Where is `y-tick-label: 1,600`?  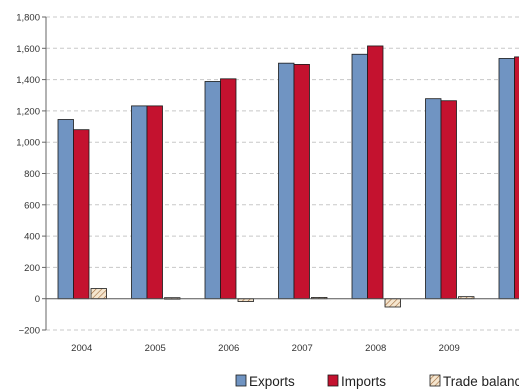
y-tick-label: 1,600 is located at coordinates (28, 49).